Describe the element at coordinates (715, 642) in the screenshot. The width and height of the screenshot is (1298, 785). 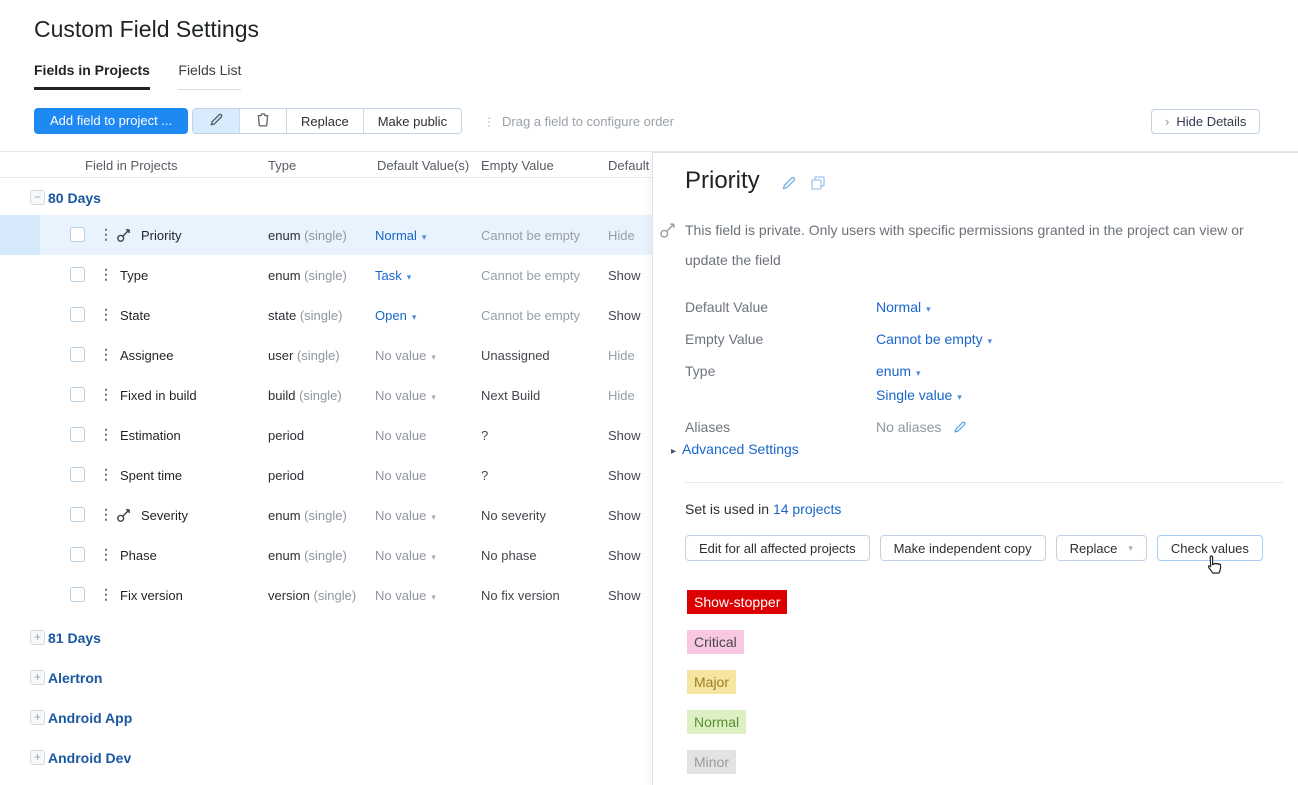
I see `value-badge-critical: Critical` at that location.